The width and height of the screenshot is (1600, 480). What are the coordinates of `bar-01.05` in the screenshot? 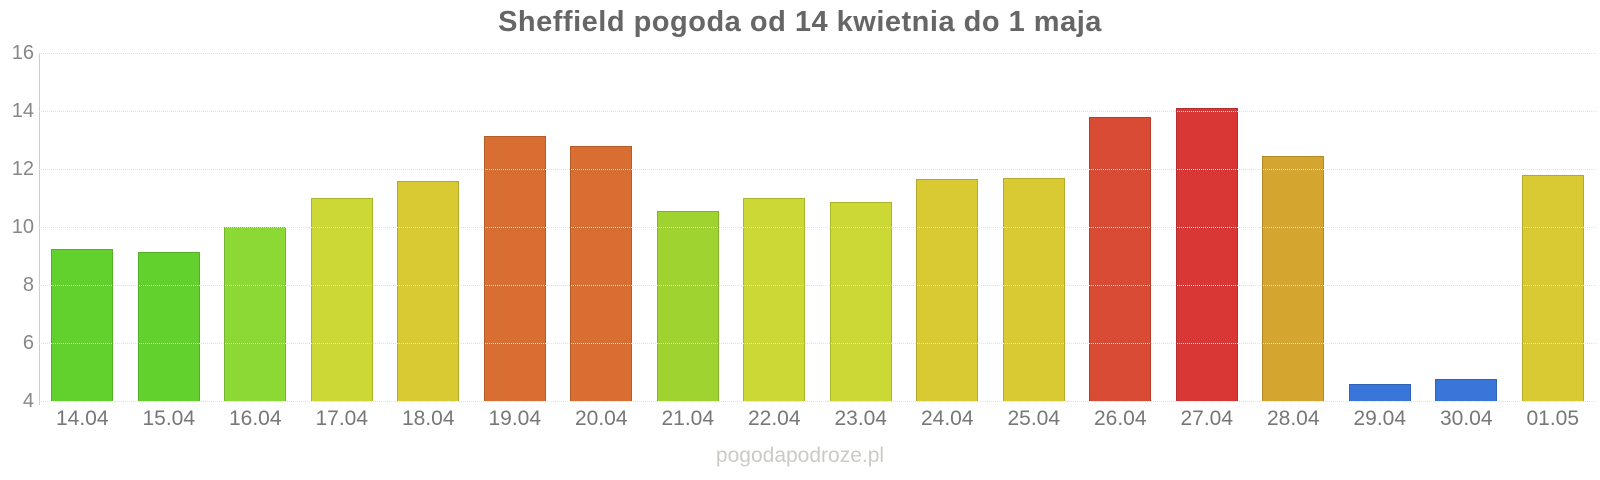 It's located at (1552, 287).